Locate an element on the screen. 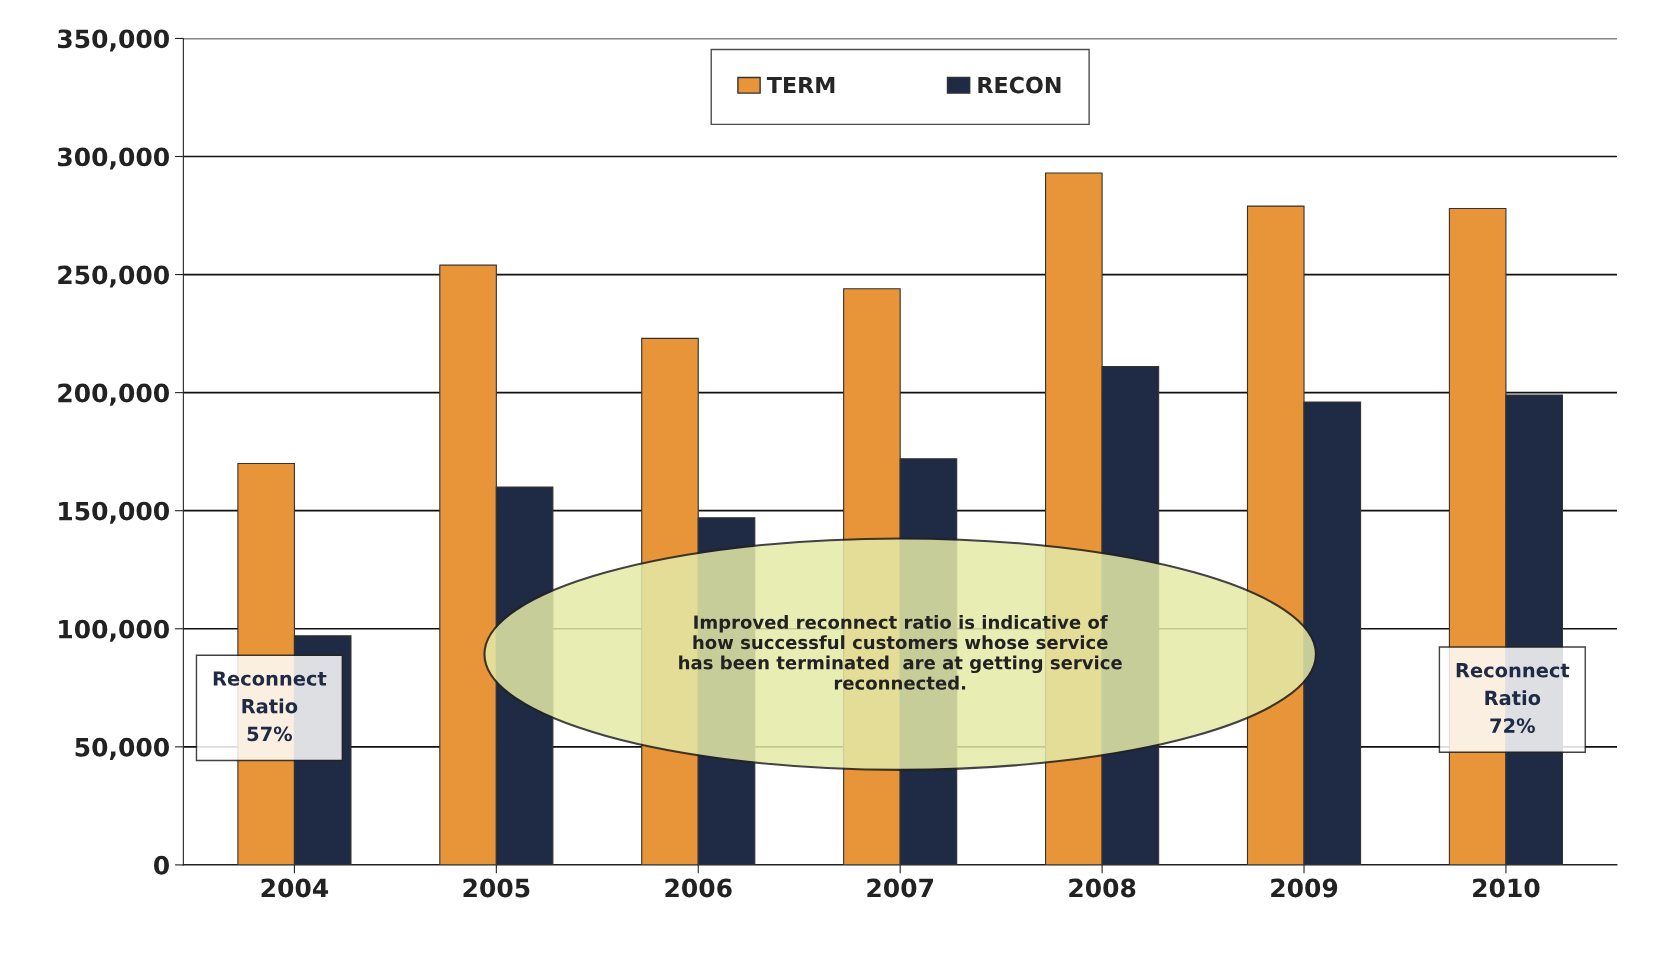  annotation: Improved reconnect ratio is indicative of how successful customers whose service has been terminated are at getting service reconnected. is located at coordinates (900, 652).